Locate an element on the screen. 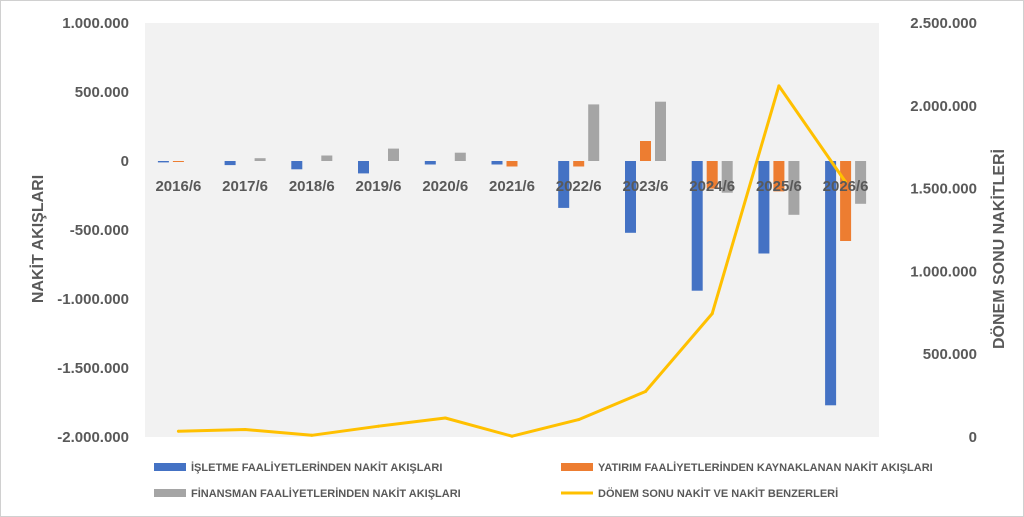 The height and width of the screenshot is (517, 1024). x-tick-2024-6: 2024/6 is located at coordinates (712, 186).